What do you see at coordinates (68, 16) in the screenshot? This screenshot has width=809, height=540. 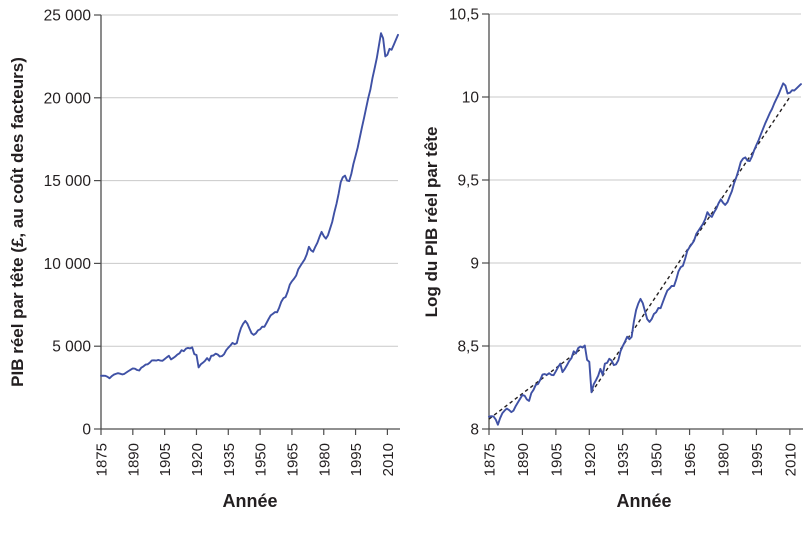 I see `y-tick-label: 25 000` at bounding box center [68, 16].